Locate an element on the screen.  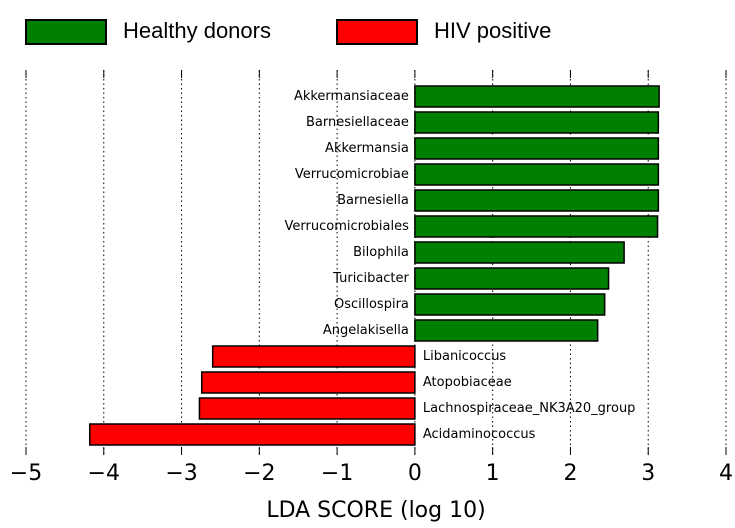
category-label: Turicibacter is located at coordinates (370, 278).